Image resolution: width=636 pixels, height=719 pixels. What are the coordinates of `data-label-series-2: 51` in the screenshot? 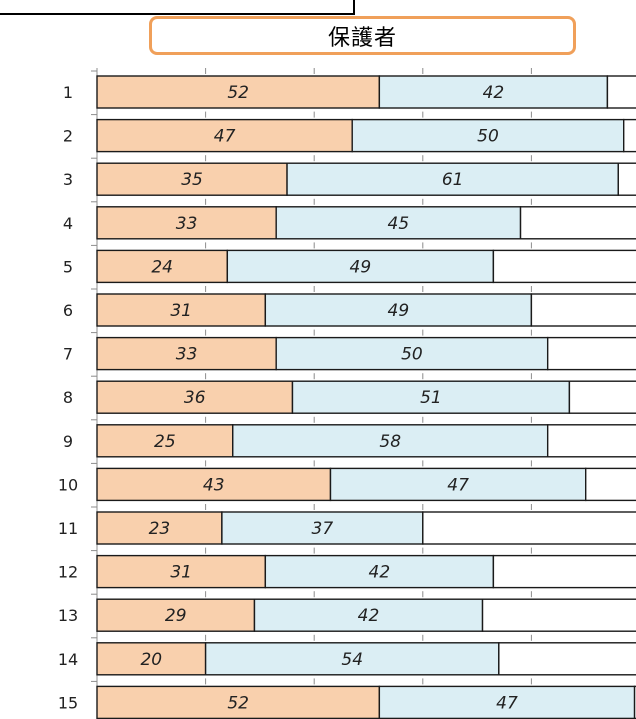 It's located at (431, 398).